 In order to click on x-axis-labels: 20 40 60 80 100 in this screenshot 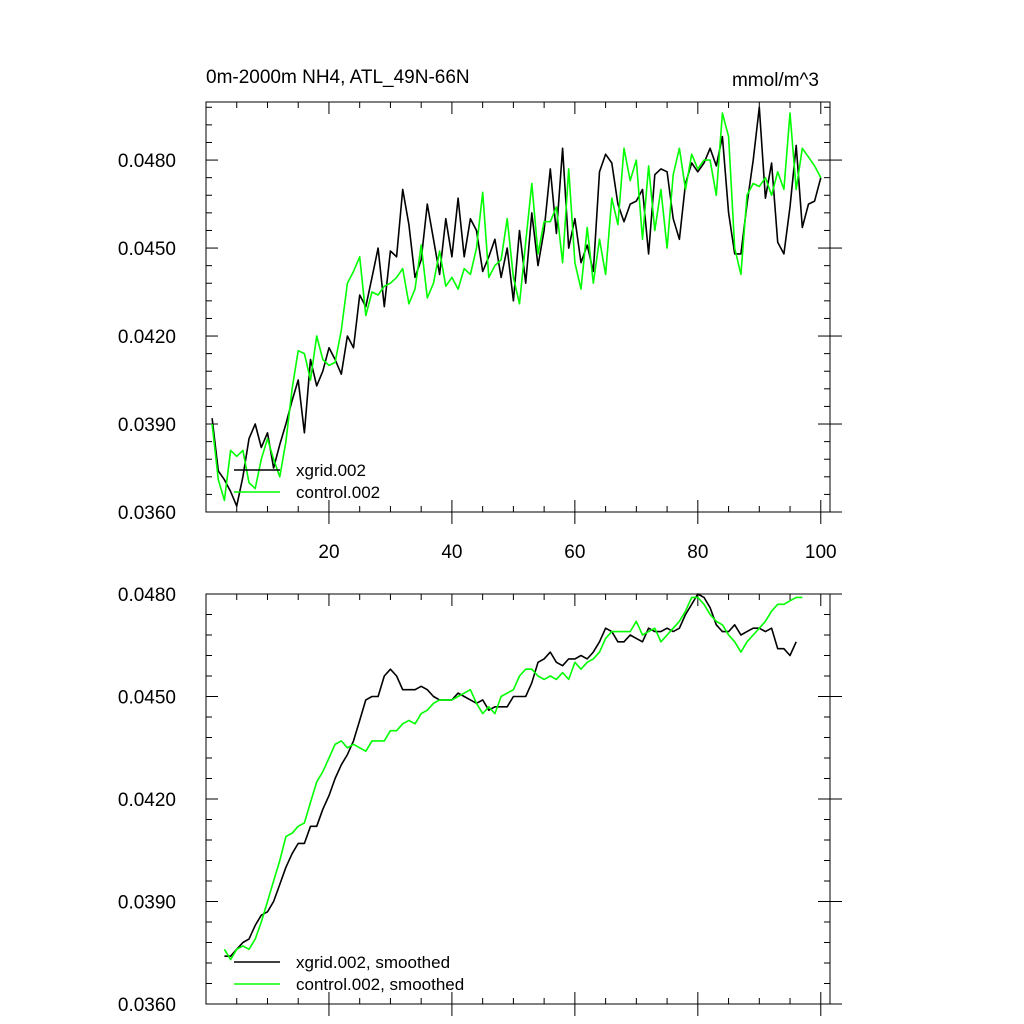, I will do `click(577, 552)`.